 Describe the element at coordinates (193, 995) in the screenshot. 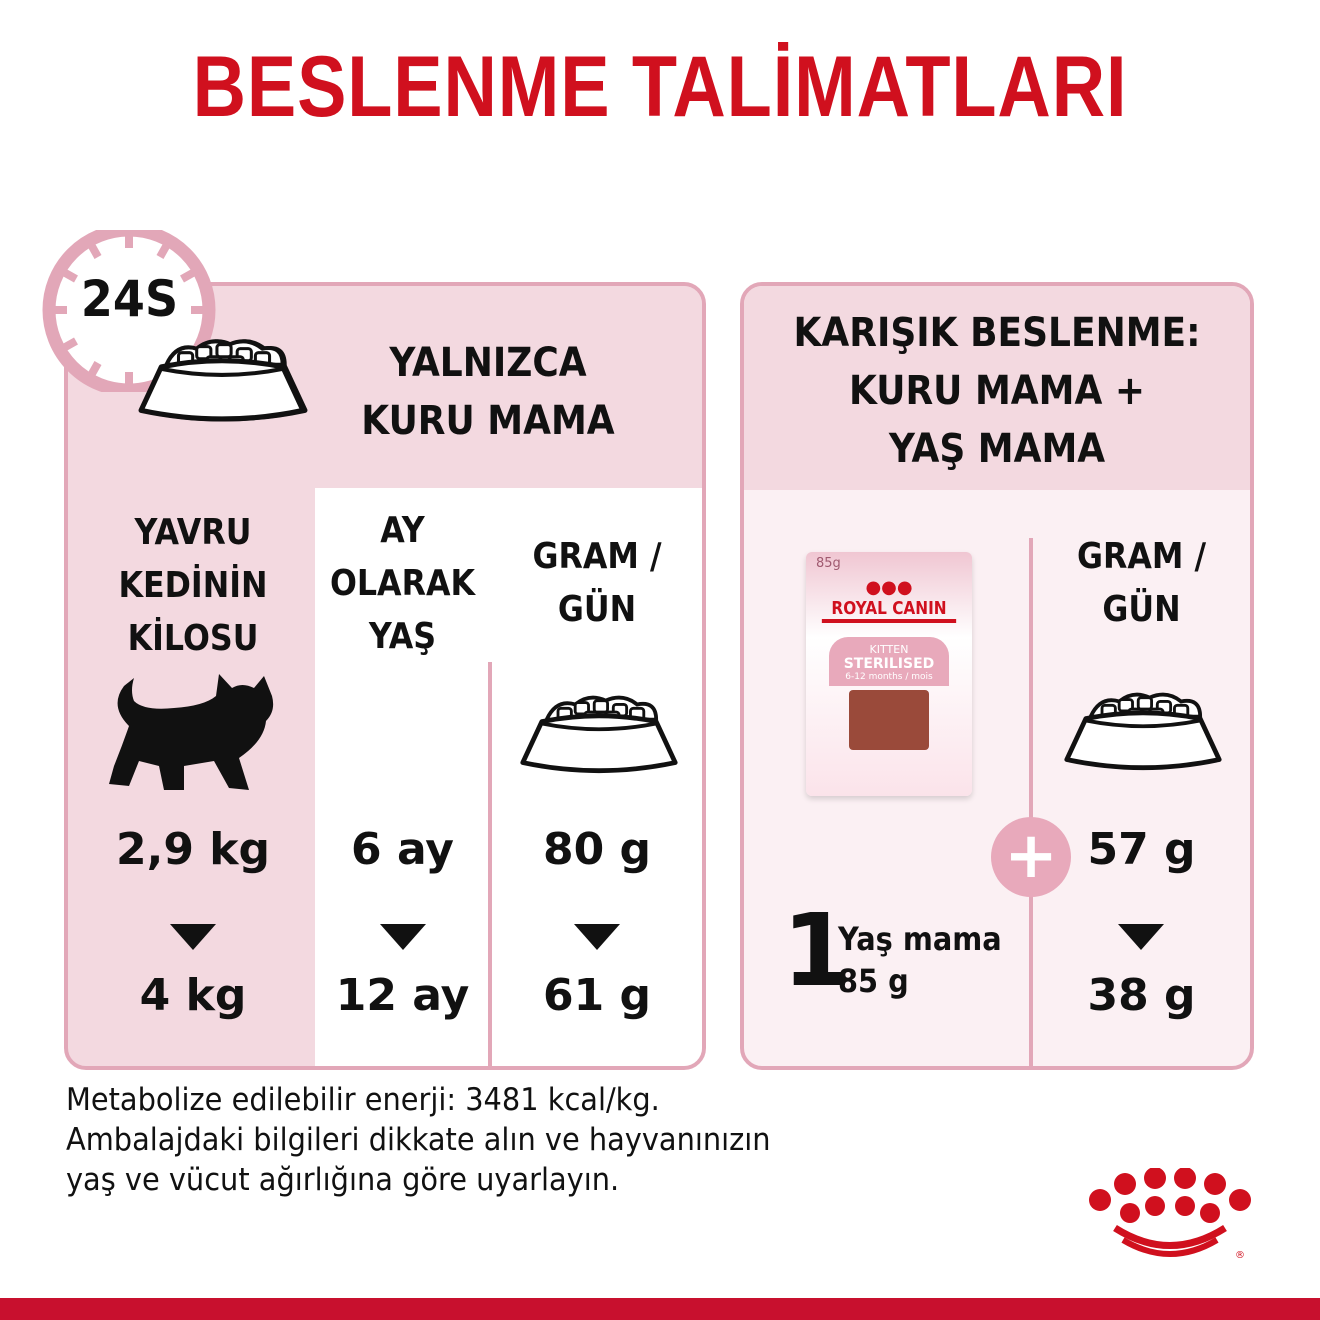

I see `weight-to: 4 kg` at that location.